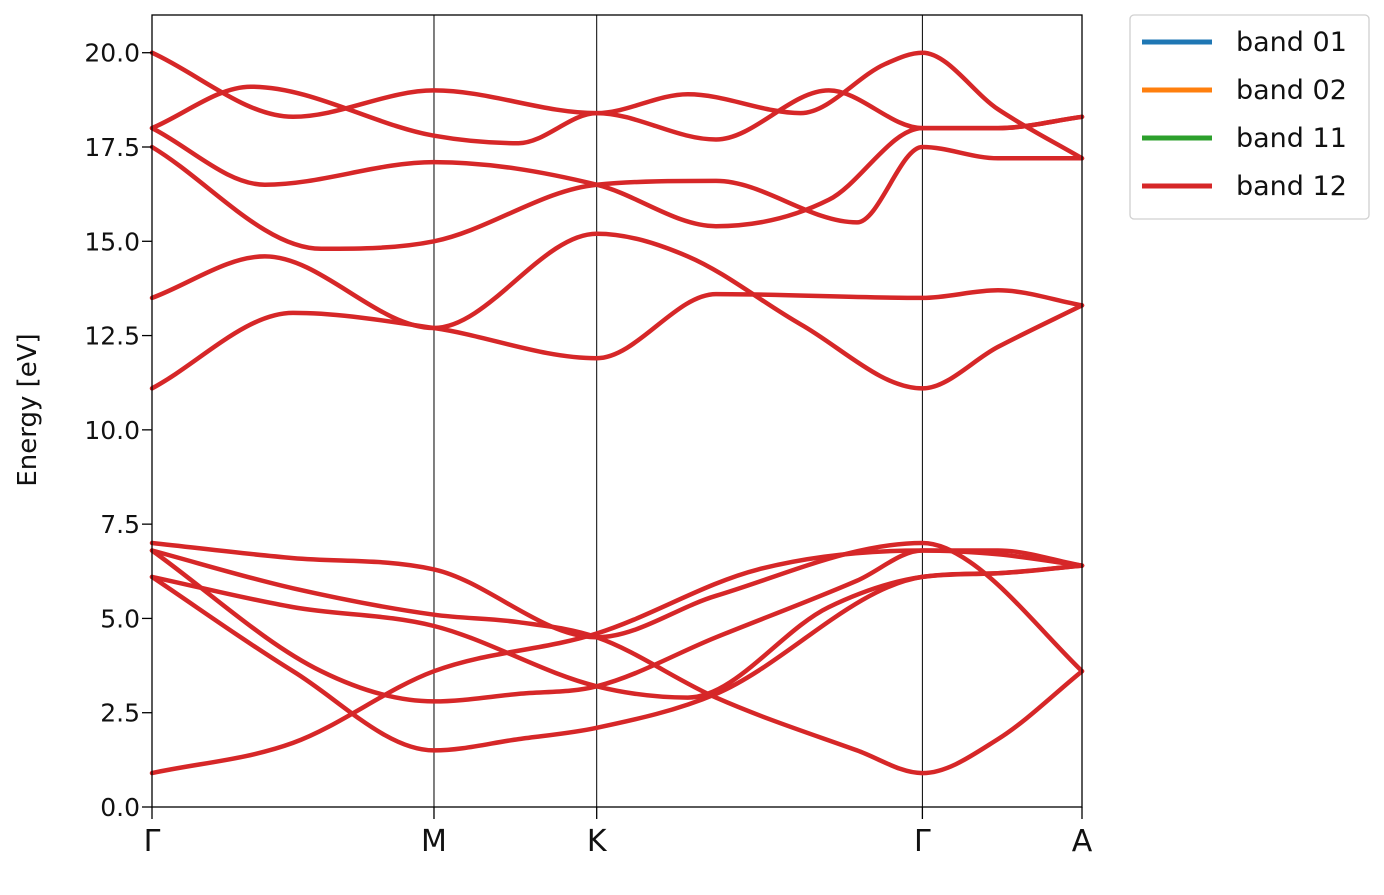  I want to click on legend: band 01 band 02 band 11 band 12, so click(1249, 117).